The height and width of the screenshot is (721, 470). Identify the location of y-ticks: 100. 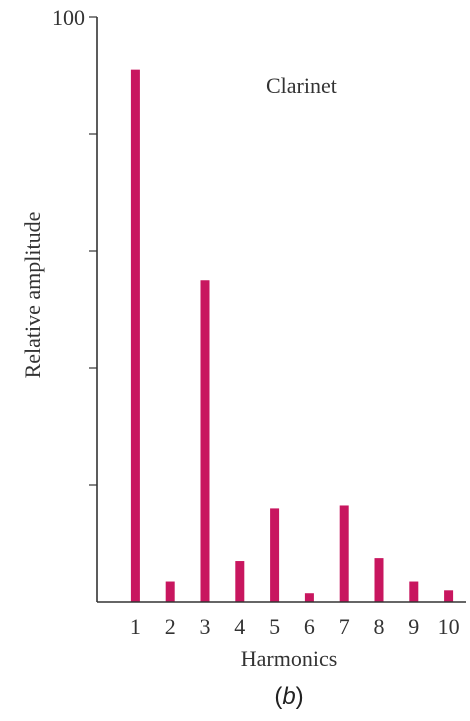
(74, 245).